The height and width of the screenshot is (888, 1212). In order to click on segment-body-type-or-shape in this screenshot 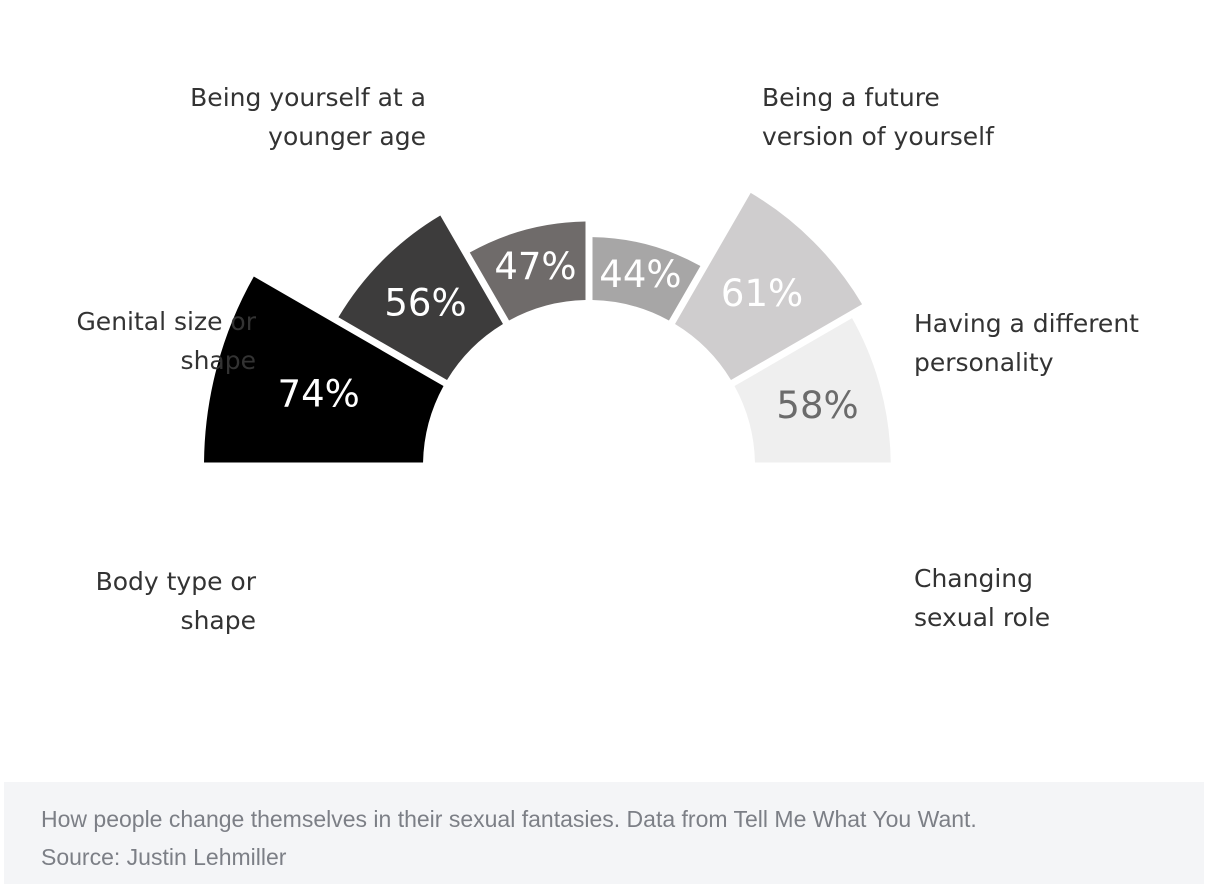, I will do `click(324, 369)`.